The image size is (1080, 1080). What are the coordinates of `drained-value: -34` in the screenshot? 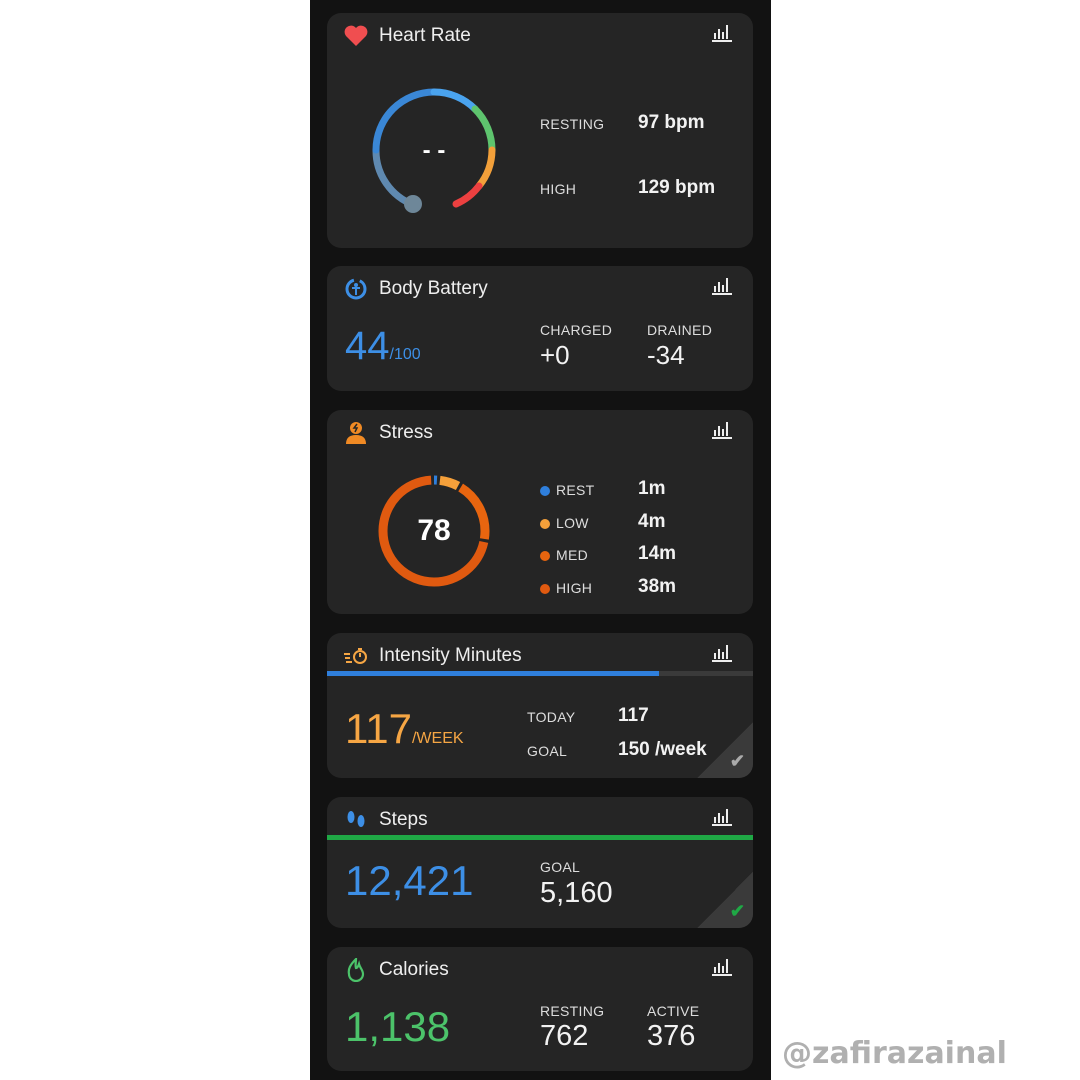 It's located at (666, 355).